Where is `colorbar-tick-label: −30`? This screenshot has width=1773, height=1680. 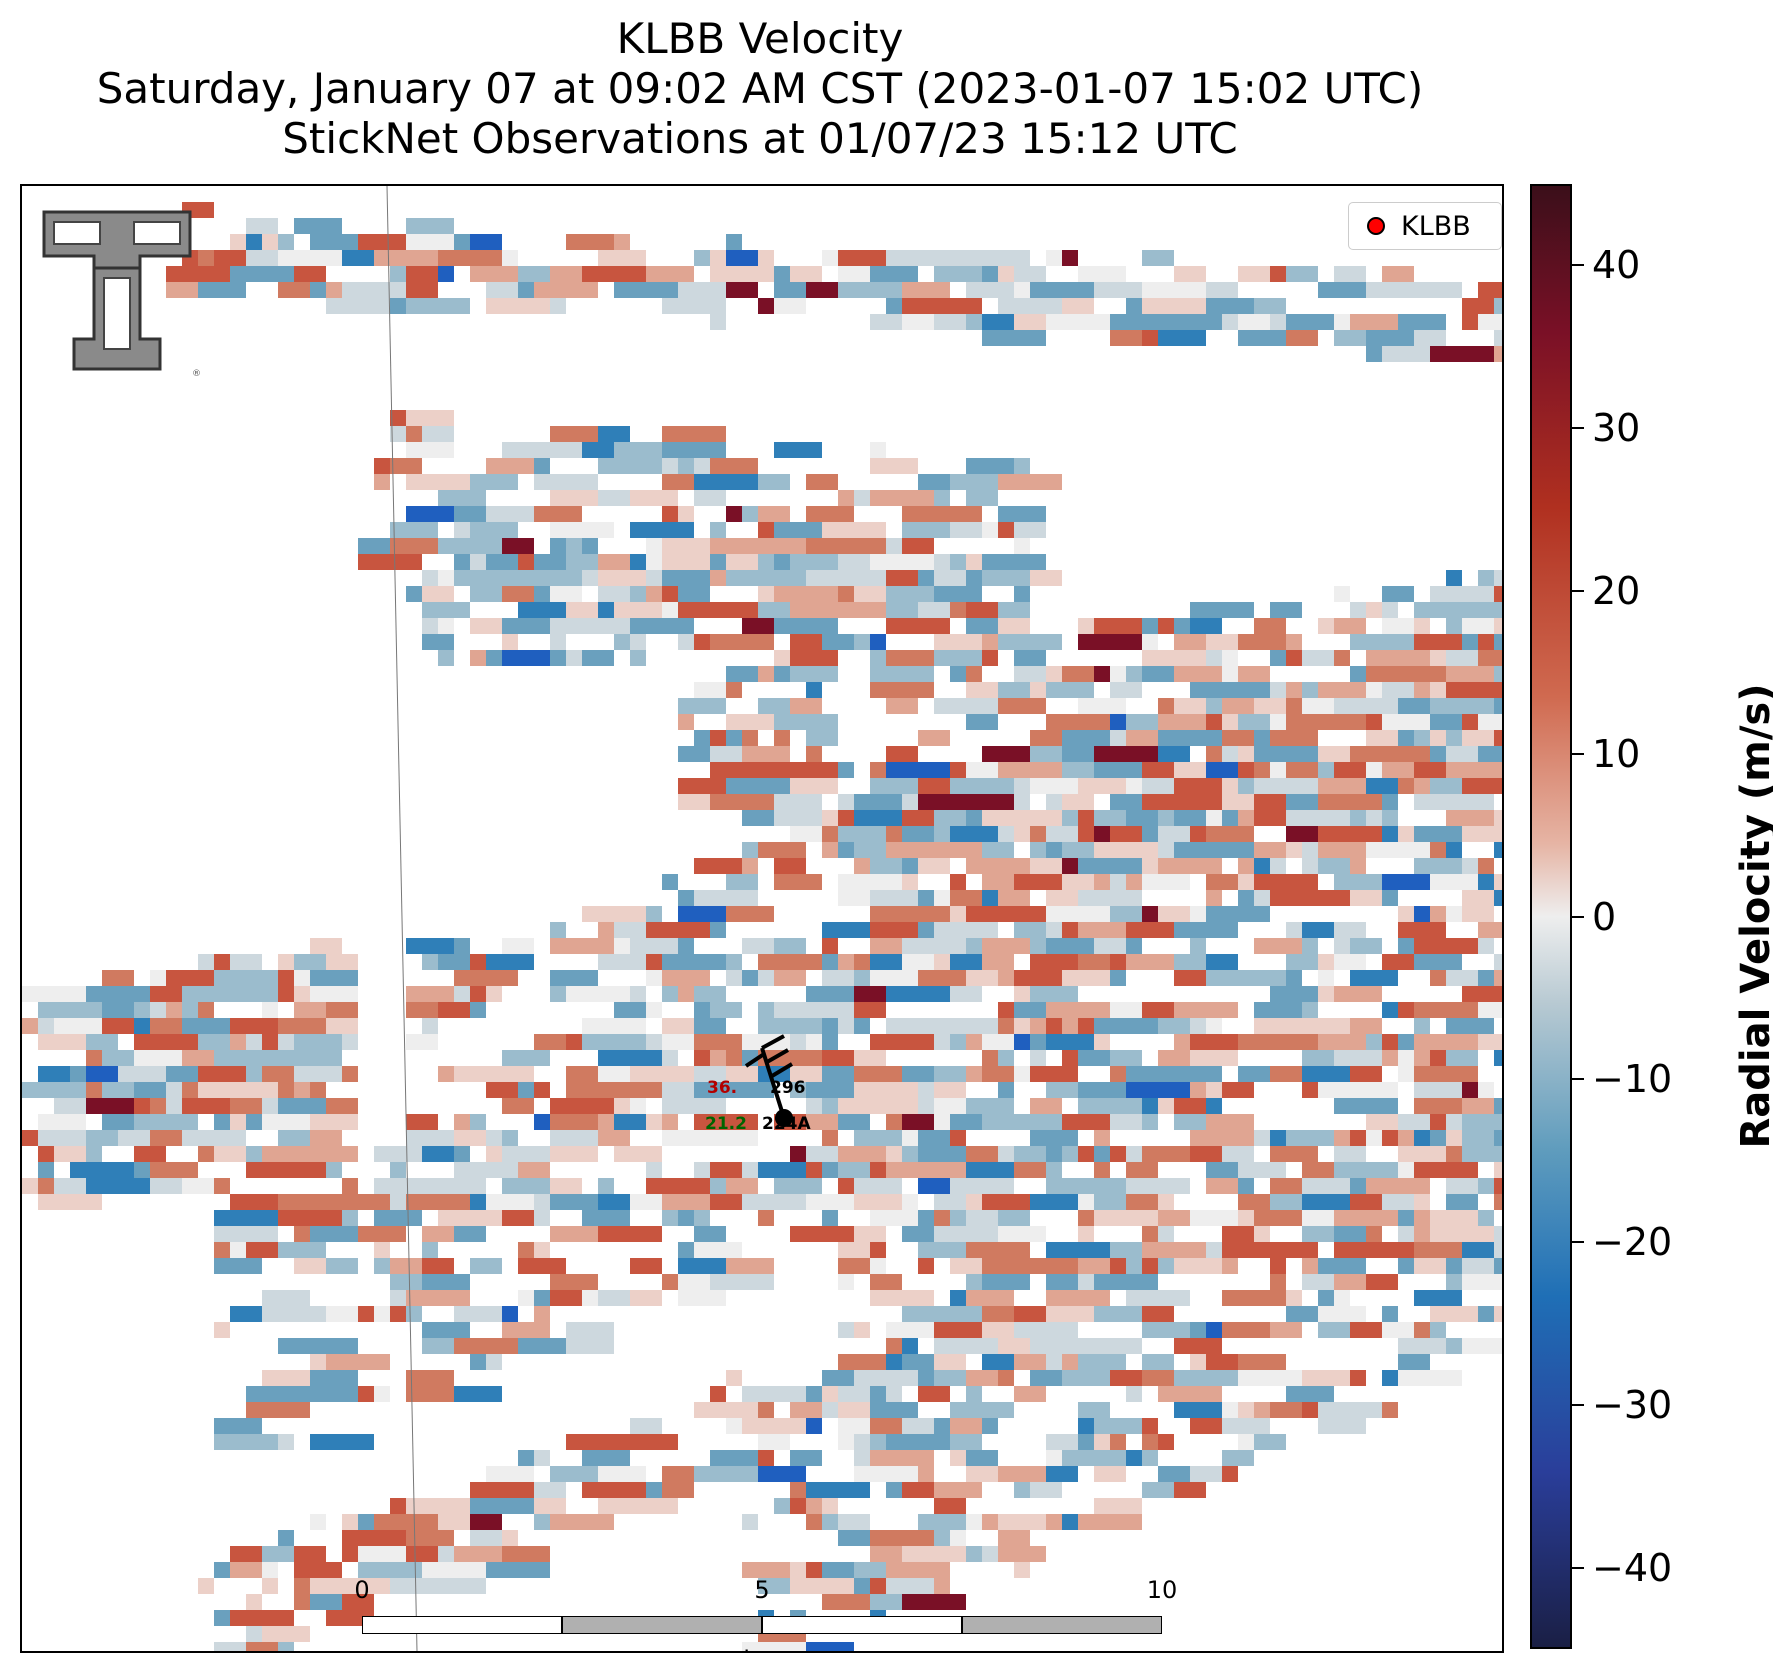 colorbar-tick-label: −30 is located at coordinates (1632, 1404).